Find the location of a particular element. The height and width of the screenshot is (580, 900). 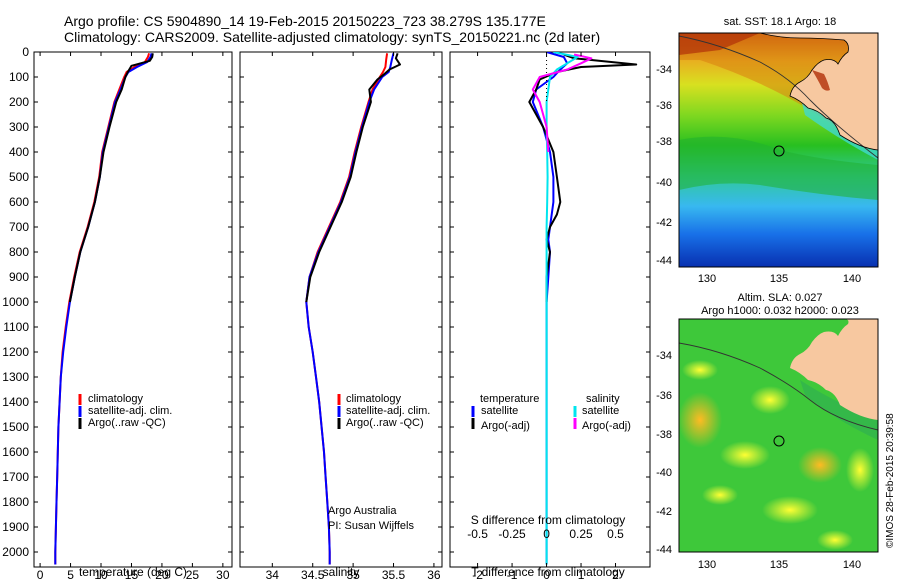

sla-map-xticks: 130 135 140 is located at coordinates (779, 565).